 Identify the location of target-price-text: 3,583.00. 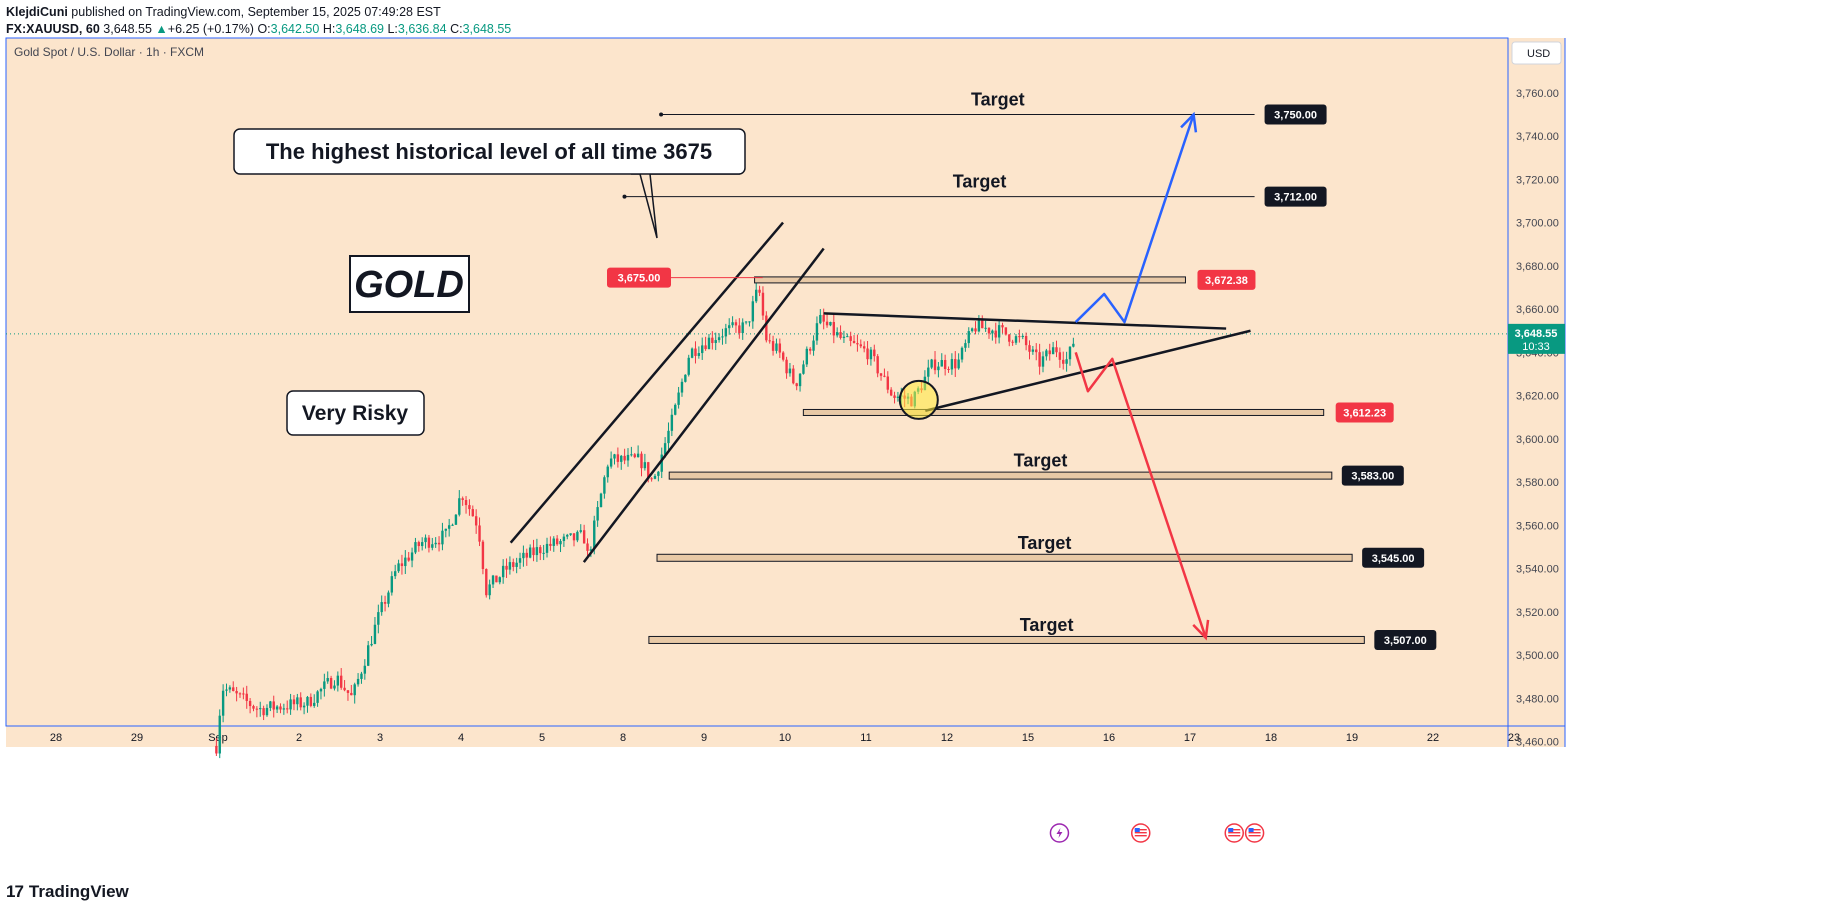
(1372, 477).